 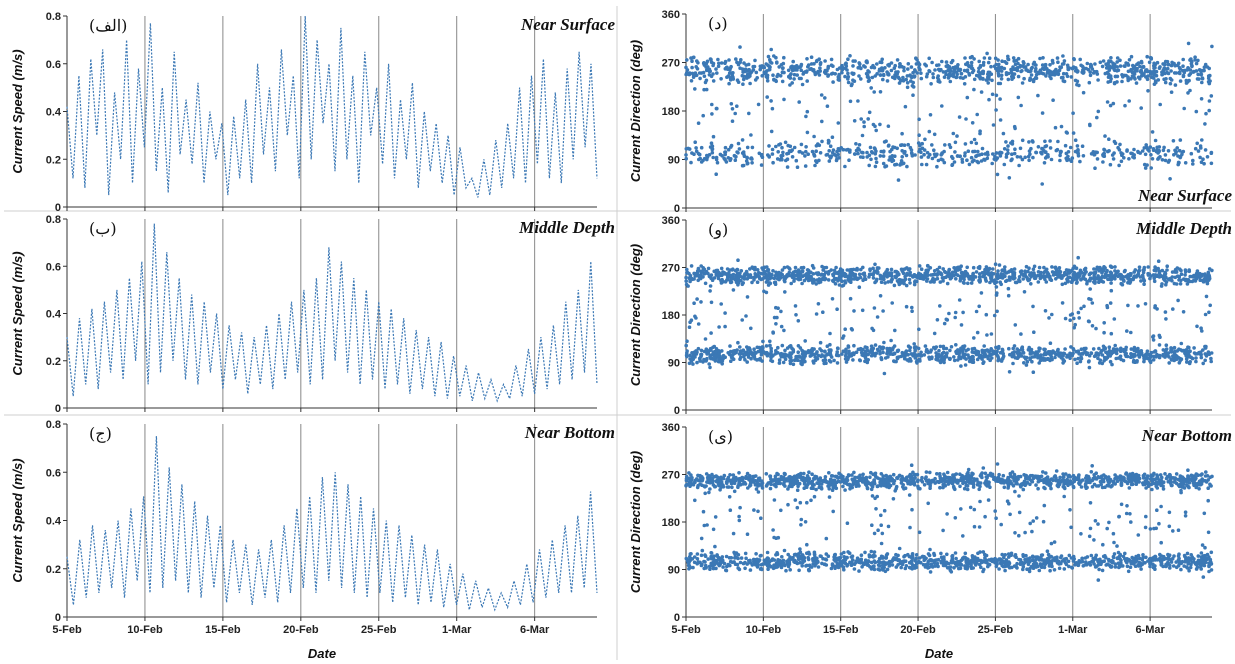 I want to click on x-tick-label: 20-Feb, so click(x=301, y=630).